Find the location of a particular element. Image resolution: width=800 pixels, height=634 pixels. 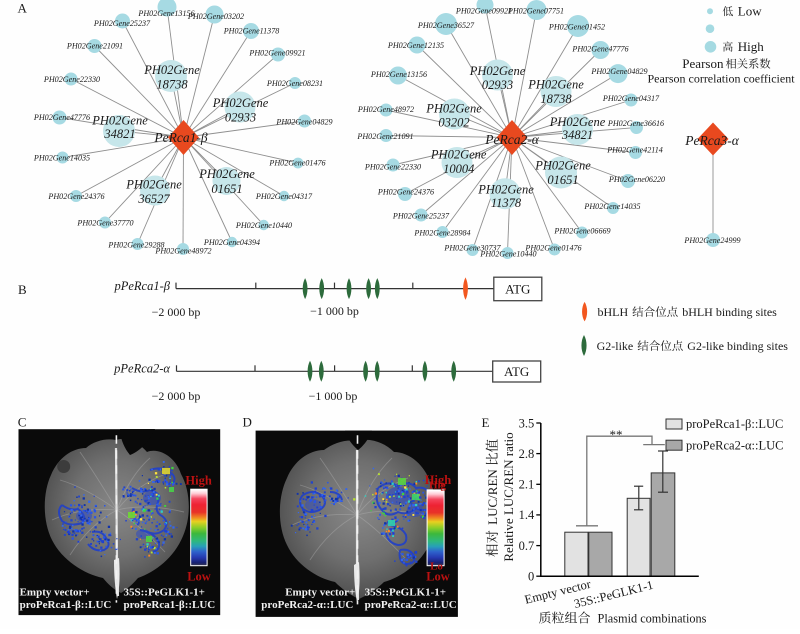

svg-text: 03202 is located at coordinates (453, 123).